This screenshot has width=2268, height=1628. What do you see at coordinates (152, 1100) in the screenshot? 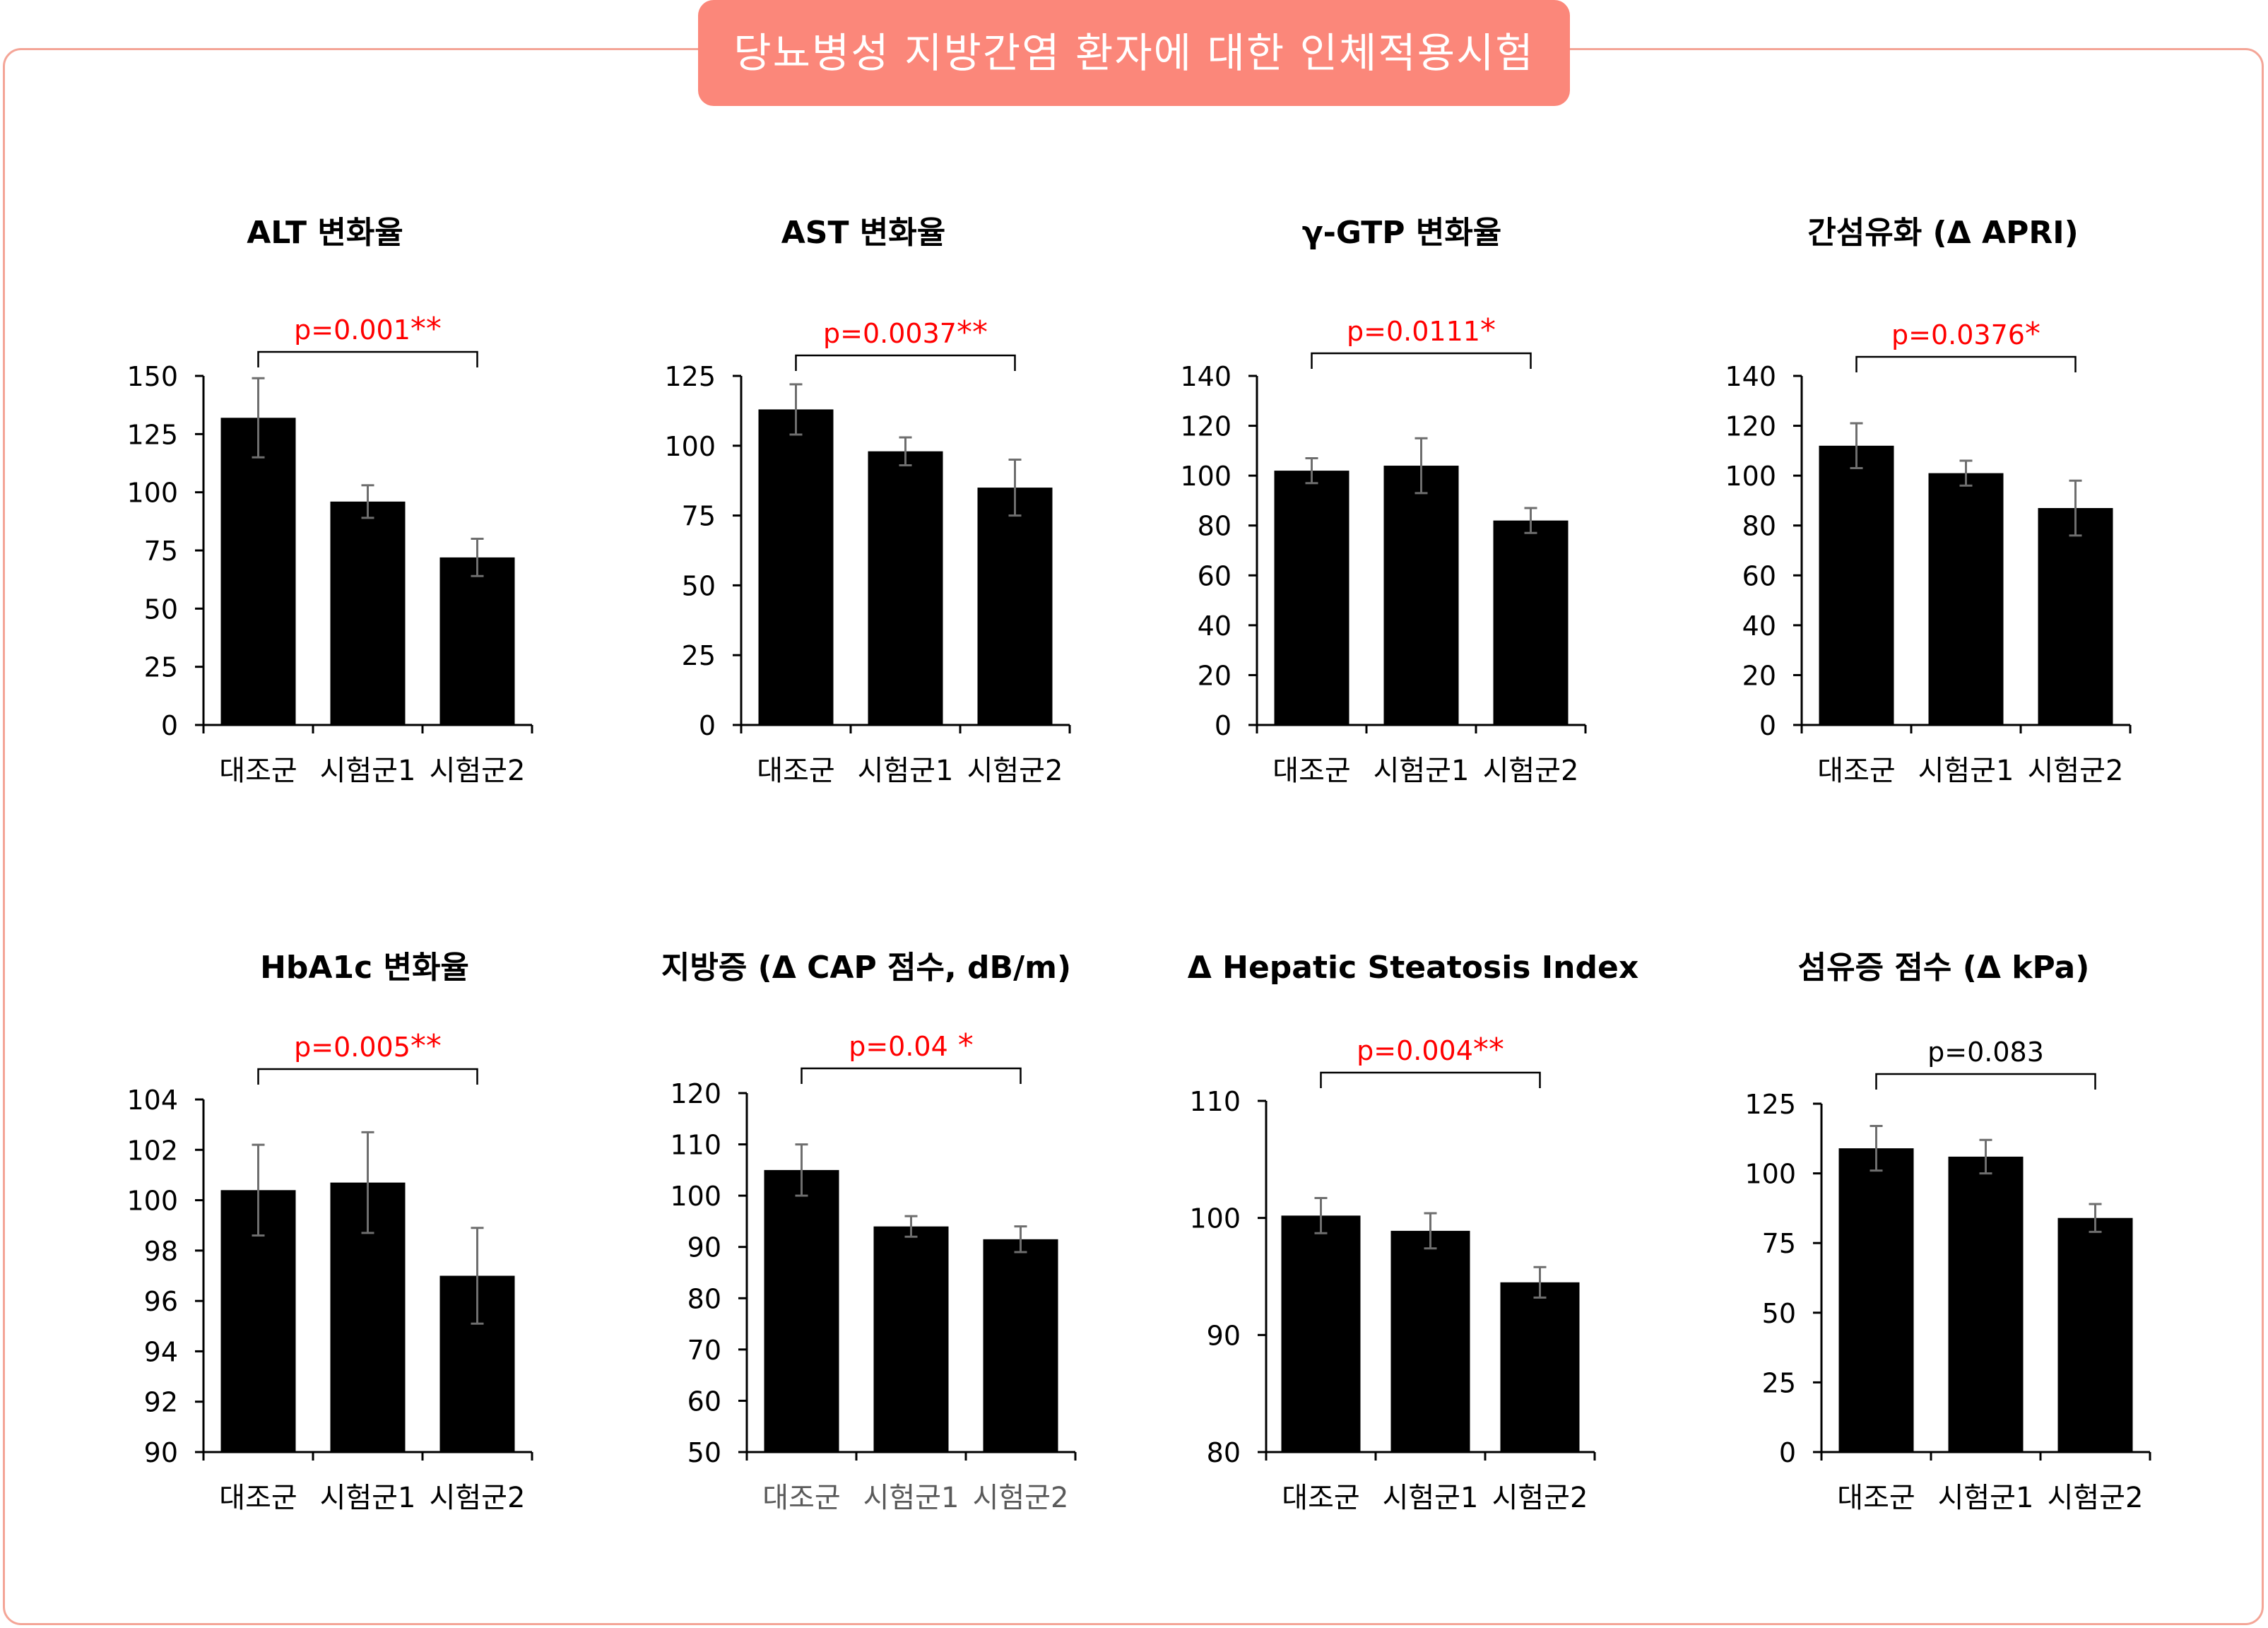
I see `y-tick-label: 104` at bounding box center [152, 1100].